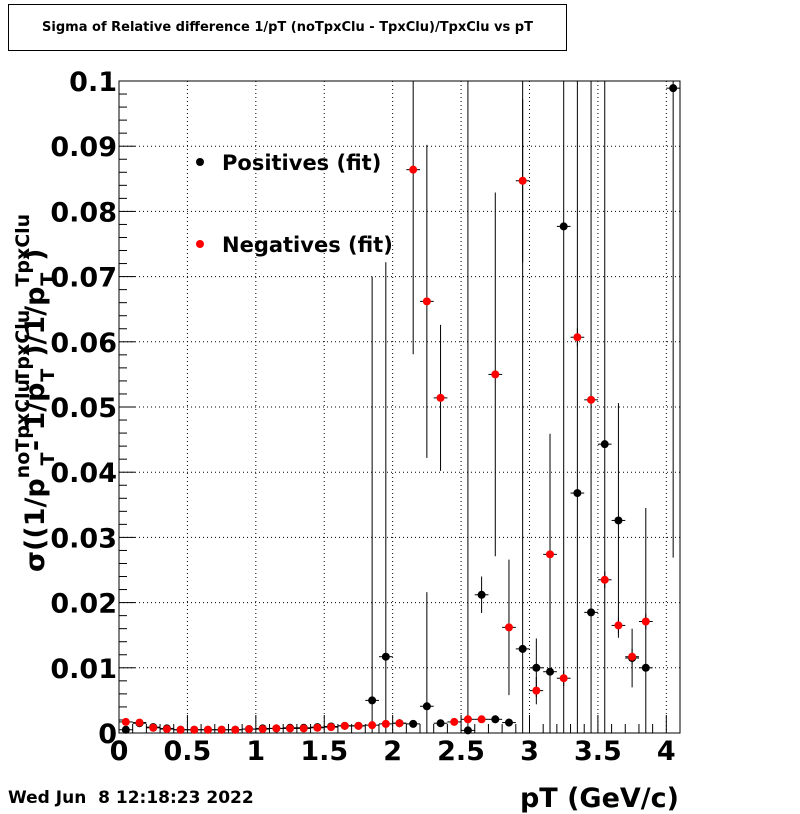 This screenshot has height=814, width=800. What do you see at coordinates (666, 751) in the screenshot?
I see `x-tick-label: 4` at bounding box center [666, 751].